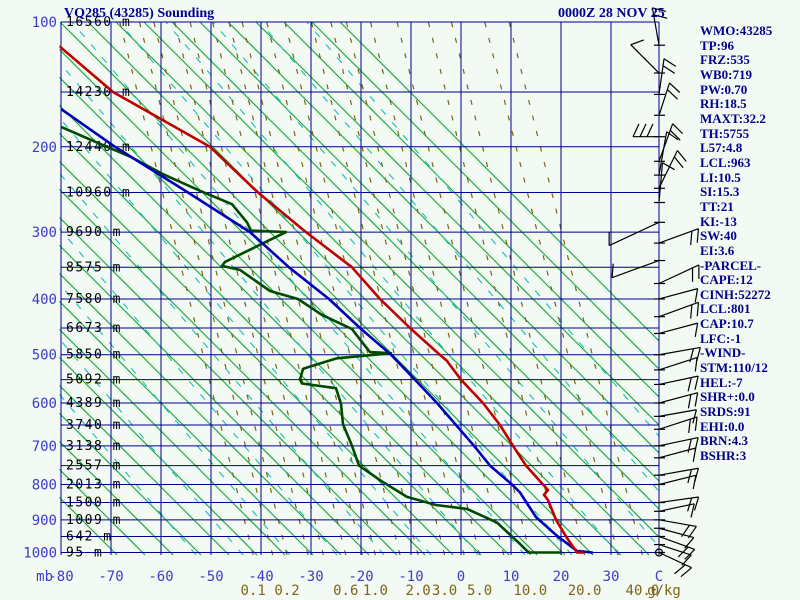 The height and width of the screenshot is (600, 800). I want to click on pressure-unit-label: mb, so click(44, 577).